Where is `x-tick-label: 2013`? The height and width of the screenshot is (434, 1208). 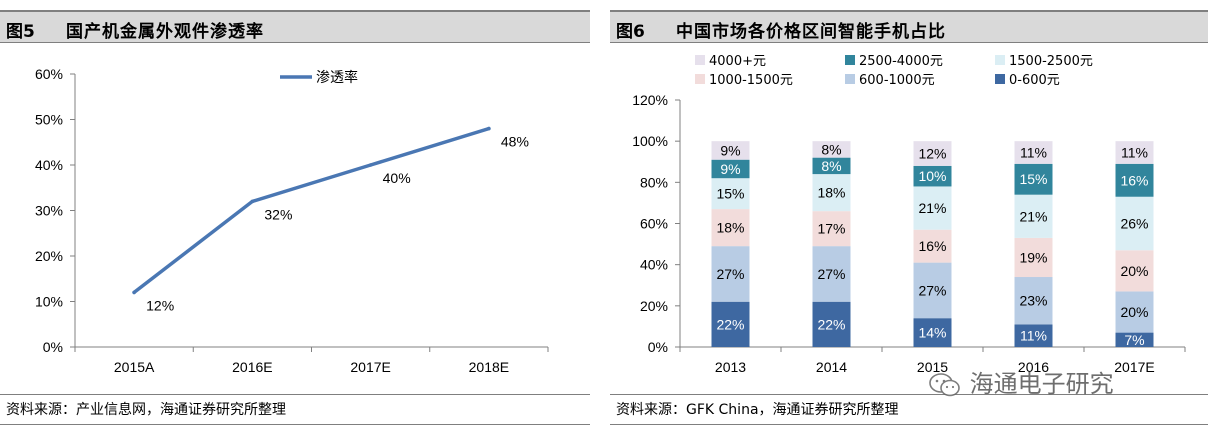
x-tick-label: 2013 is located at coordinates (730, 367).